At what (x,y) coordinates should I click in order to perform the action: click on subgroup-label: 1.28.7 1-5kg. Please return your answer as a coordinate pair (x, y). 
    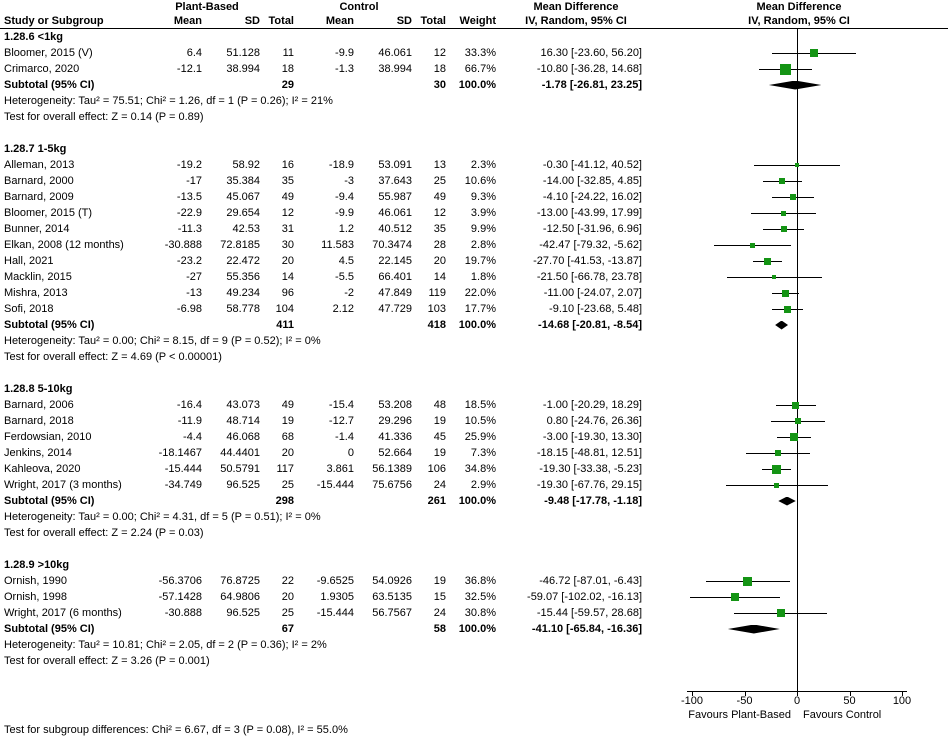
    Looking at the image, I should click on (35, 148).